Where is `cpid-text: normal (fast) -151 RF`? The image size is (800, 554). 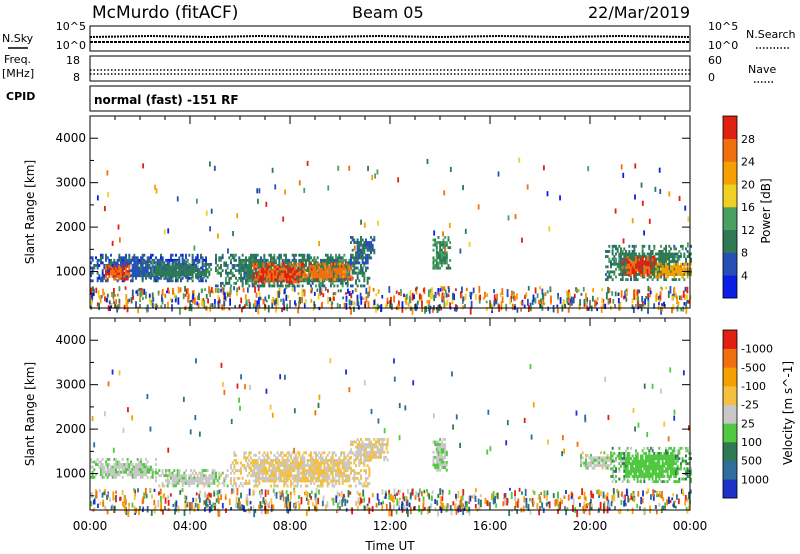 cpid-text: normal (fast) -151 RF is located at coordinates (166, 100).